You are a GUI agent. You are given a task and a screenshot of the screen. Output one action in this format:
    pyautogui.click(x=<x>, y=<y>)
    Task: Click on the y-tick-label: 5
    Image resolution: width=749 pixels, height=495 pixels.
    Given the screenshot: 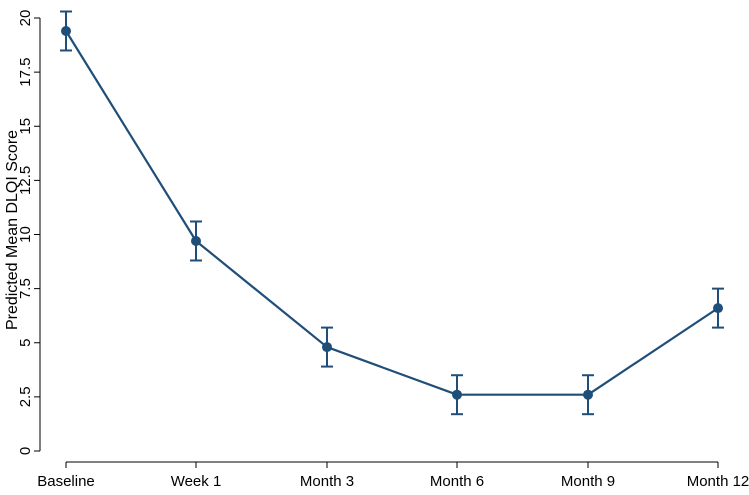 What is the action you would take?
    pyautogui.click(x=25, y=343)
    